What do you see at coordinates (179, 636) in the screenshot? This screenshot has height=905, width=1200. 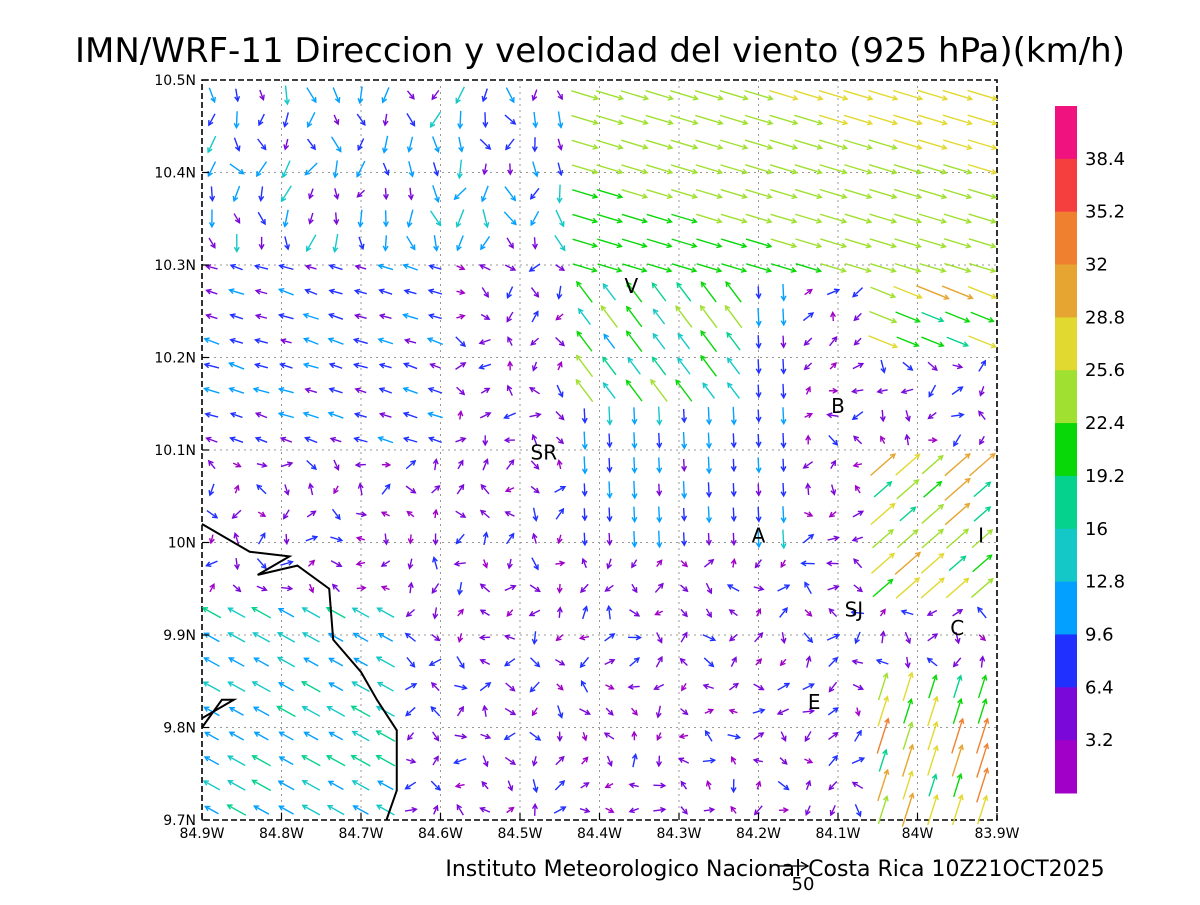 I see `y-tick-label: 9.9N` at bounding box center [179, 636].